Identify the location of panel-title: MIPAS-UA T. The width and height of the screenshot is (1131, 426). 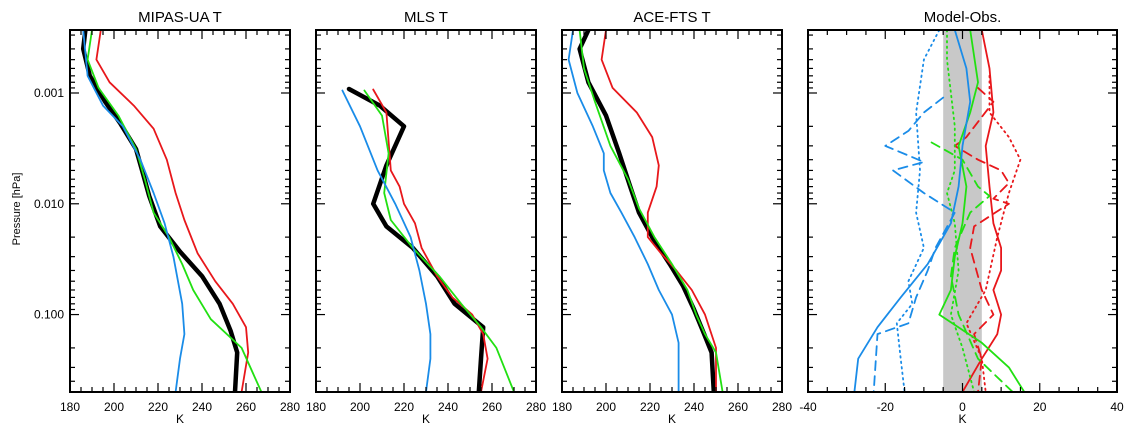
(180, 17).